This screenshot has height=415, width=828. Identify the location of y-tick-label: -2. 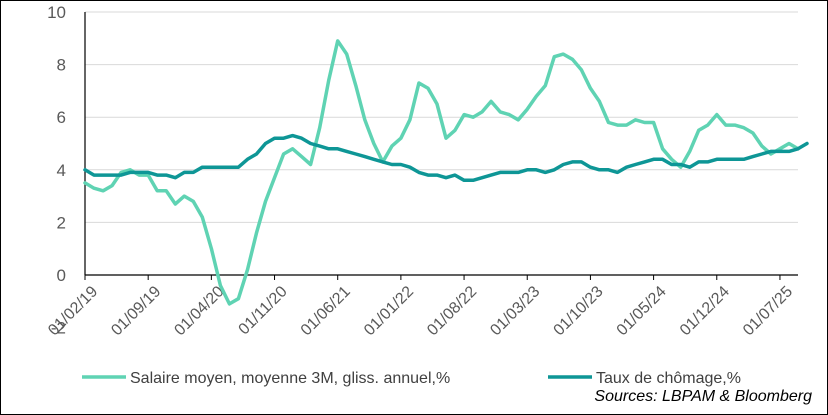
(58, 328).